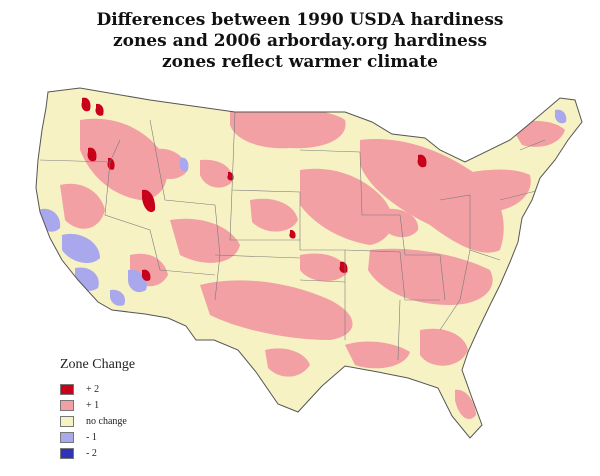 The width and height of the screenshot is (600, 476). Describe the element at coordinates (97, 453) in the screenshot. I see `legend-item-minus-2: - 2` at that location.